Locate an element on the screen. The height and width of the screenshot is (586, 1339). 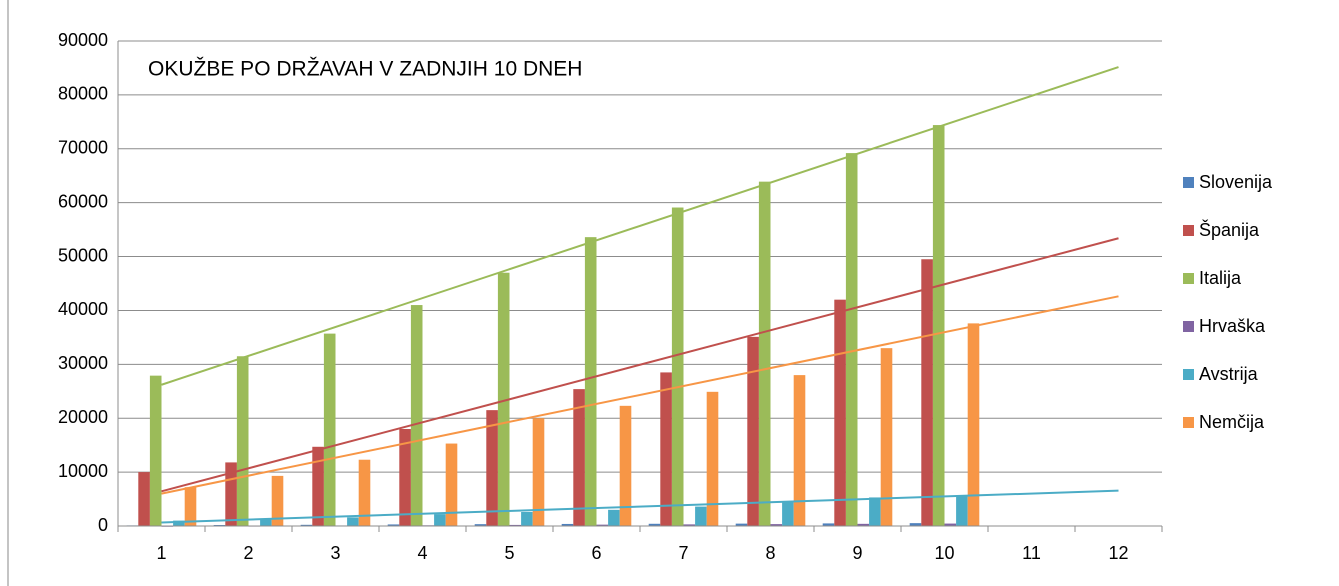
legend-label: Slovenija is located at coordinates (1236, 182).